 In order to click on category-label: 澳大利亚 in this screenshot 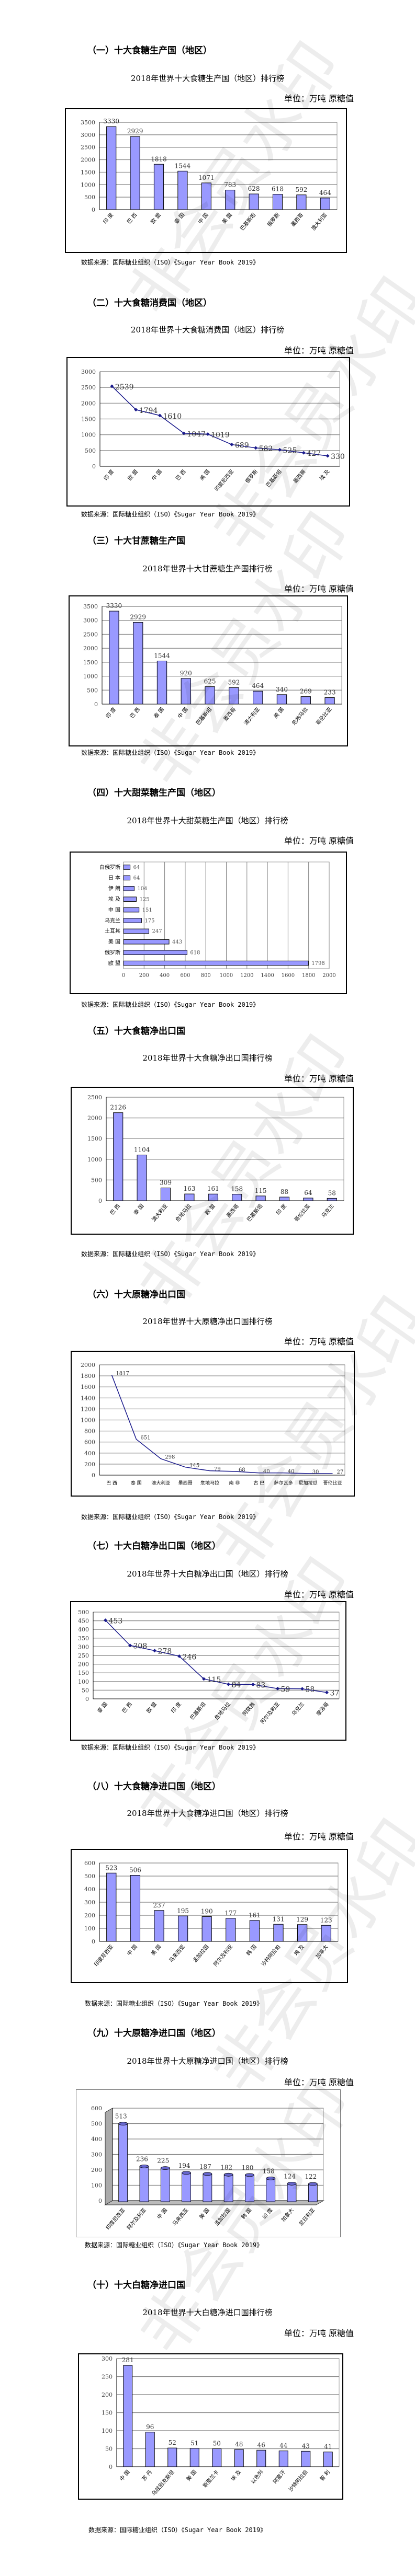, I will do `click(251, 716)`.